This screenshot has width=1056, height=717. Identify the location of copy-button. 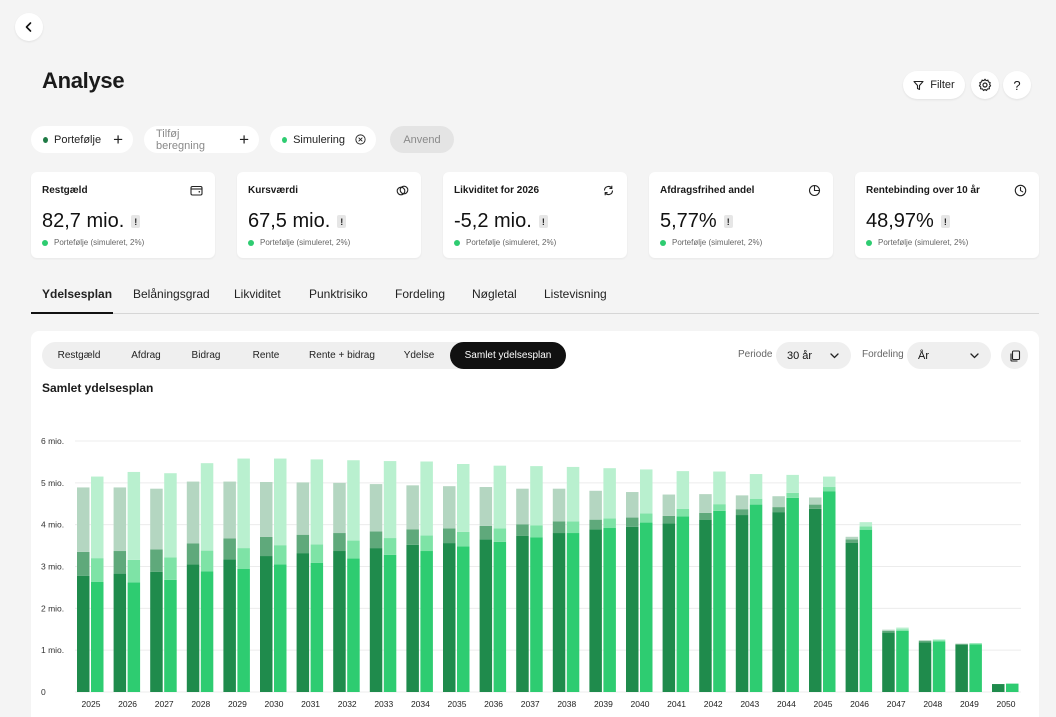
(1014, 355).